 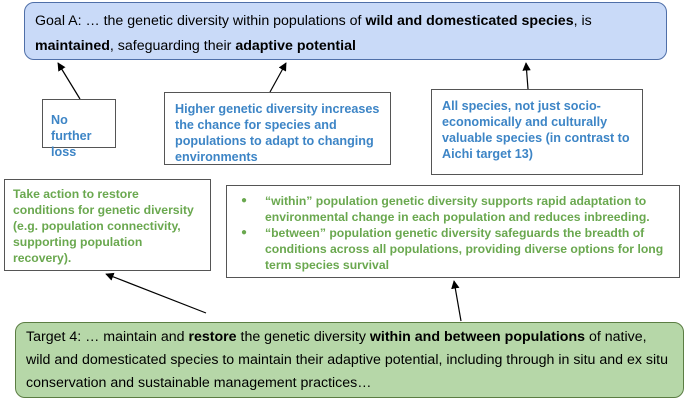 I want to click on goal-bold-species: wild and domesticated species, so click(x=469, y=21).